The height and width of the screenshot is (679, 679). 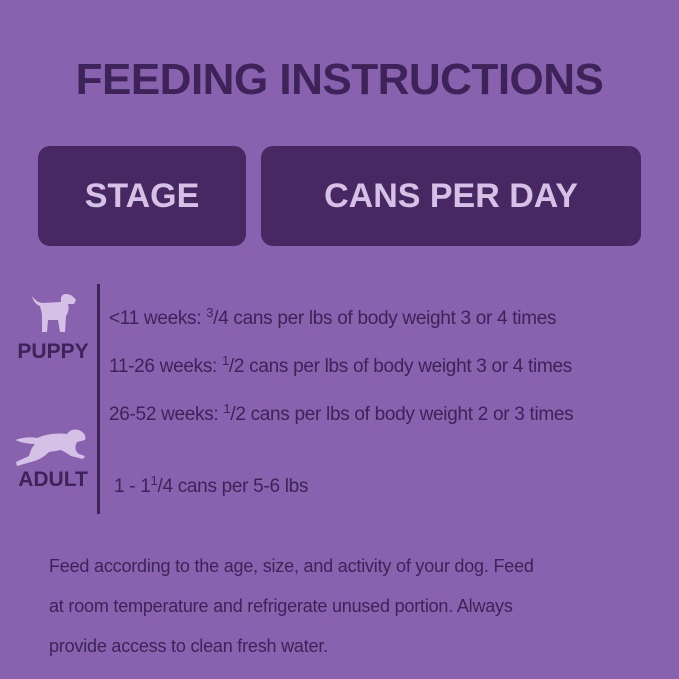 What do you see at coordinates (211, 485) in the screenshot?
I see `feeding-row-adult: 1 - 11/4 cans per 5-6 lbs` at bounding box center [211, 485].